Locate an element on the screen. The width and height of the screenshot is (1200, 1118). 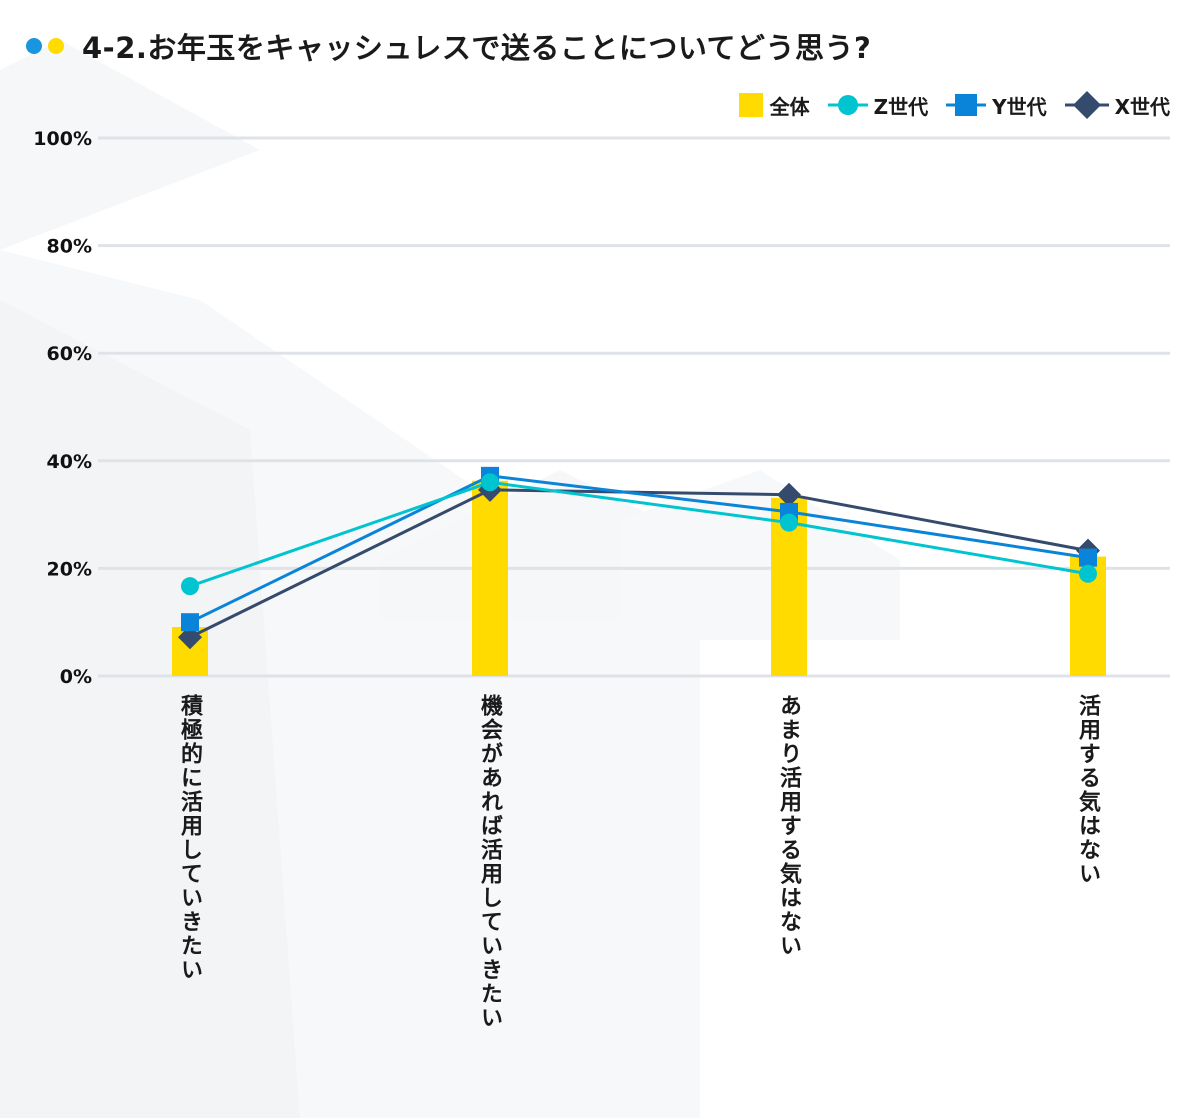
legend-label: Z世代 is located at coordinates (901, 106).